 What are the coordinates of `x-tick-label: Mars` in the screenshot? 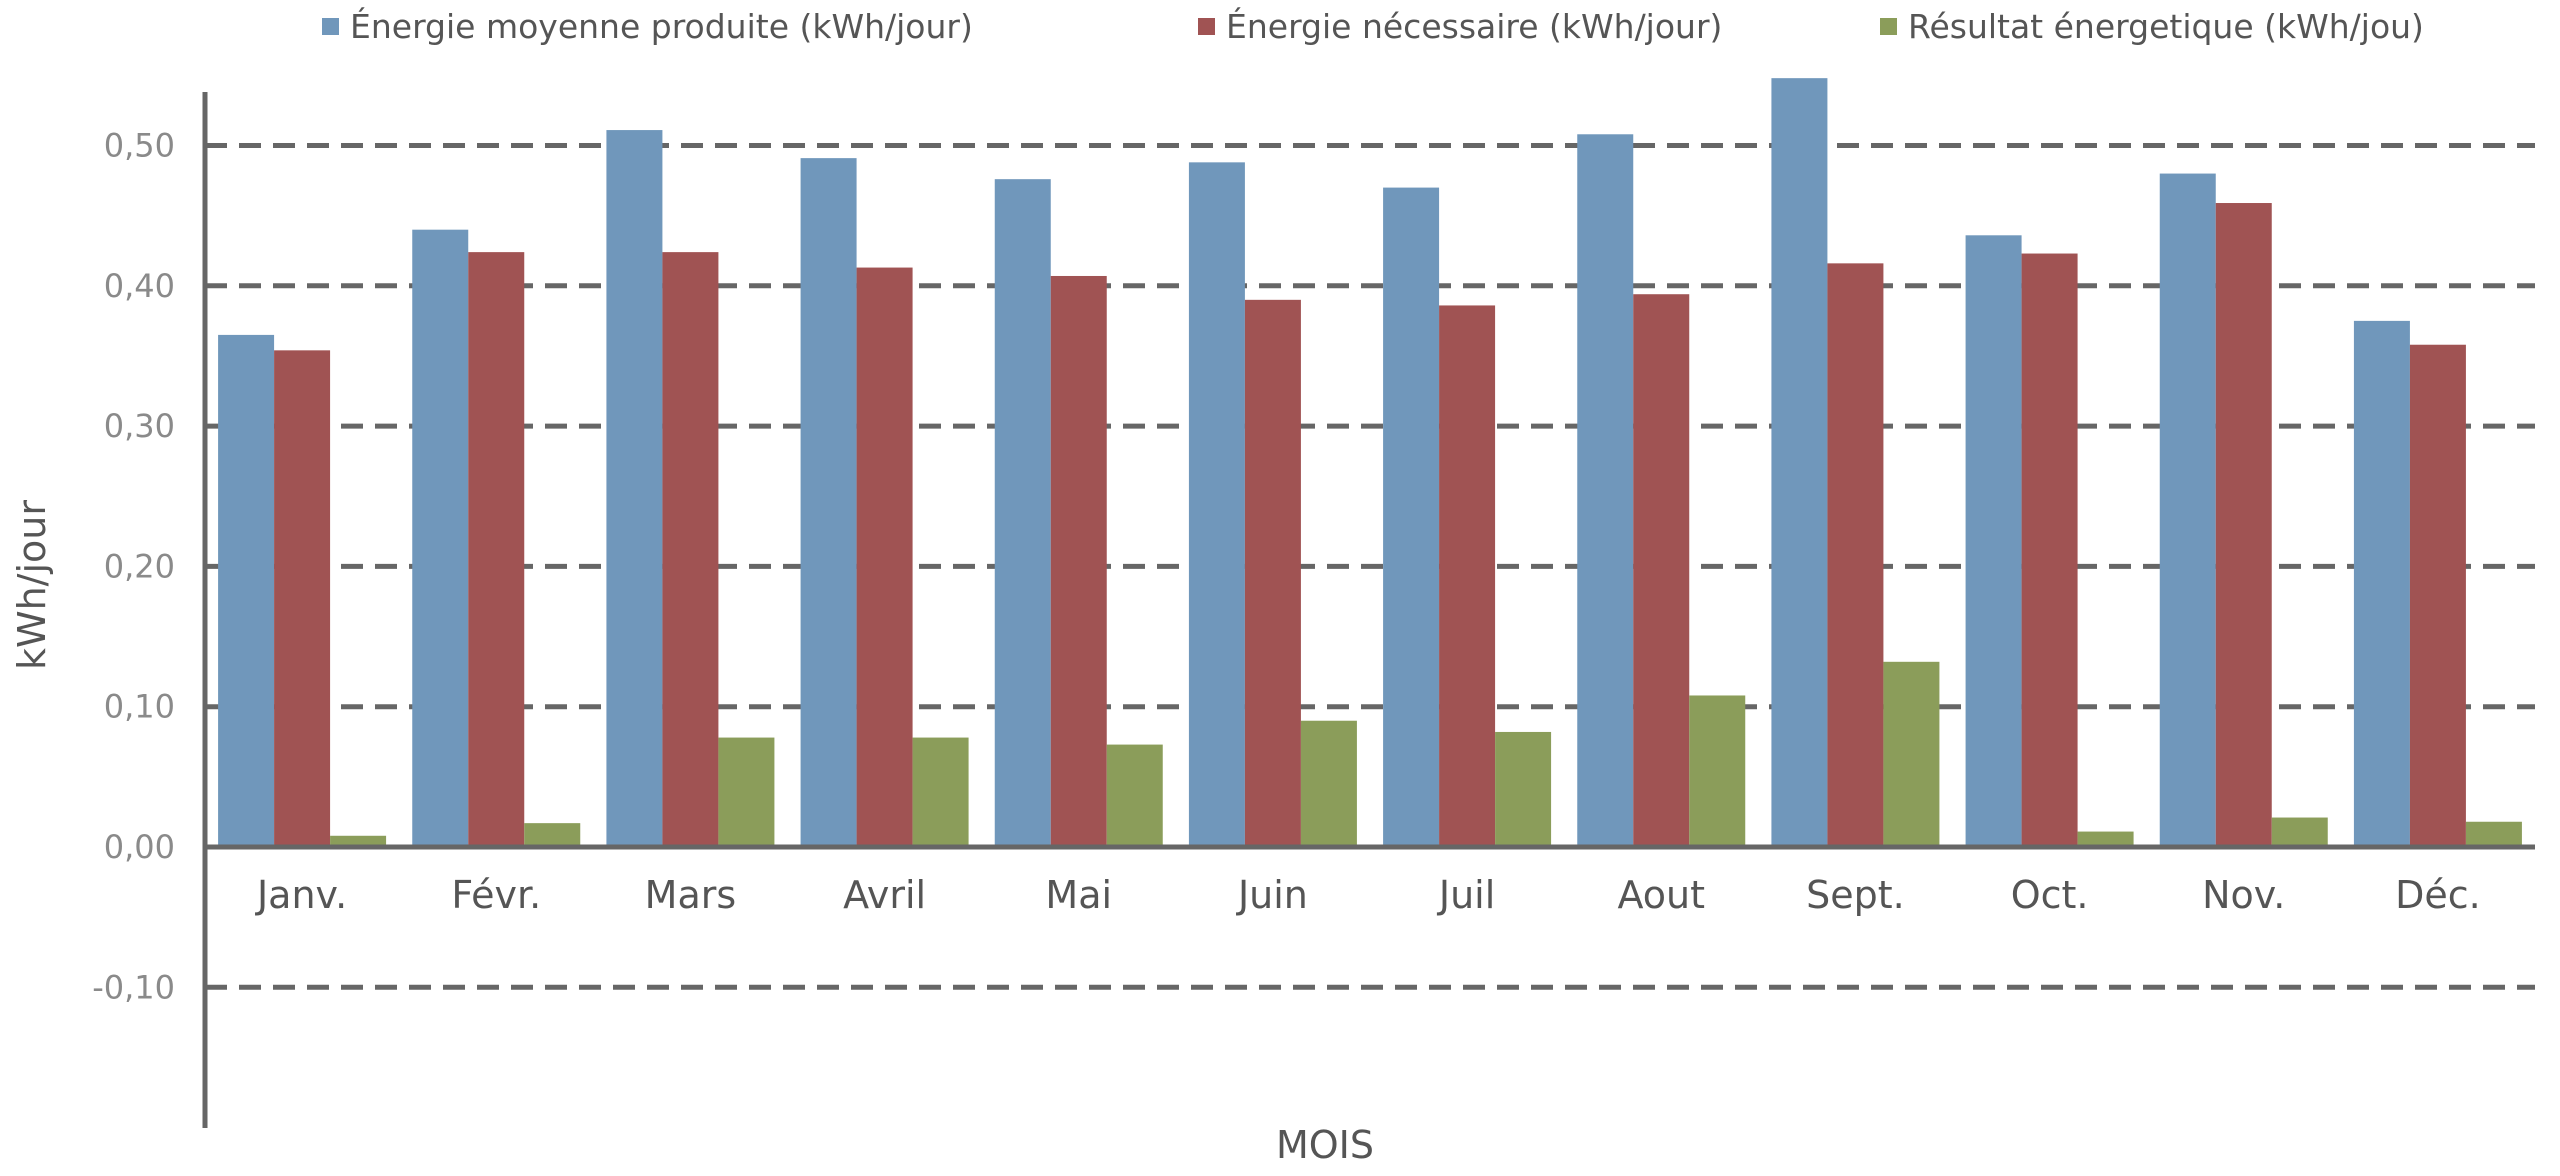 It's located at (691, 895).